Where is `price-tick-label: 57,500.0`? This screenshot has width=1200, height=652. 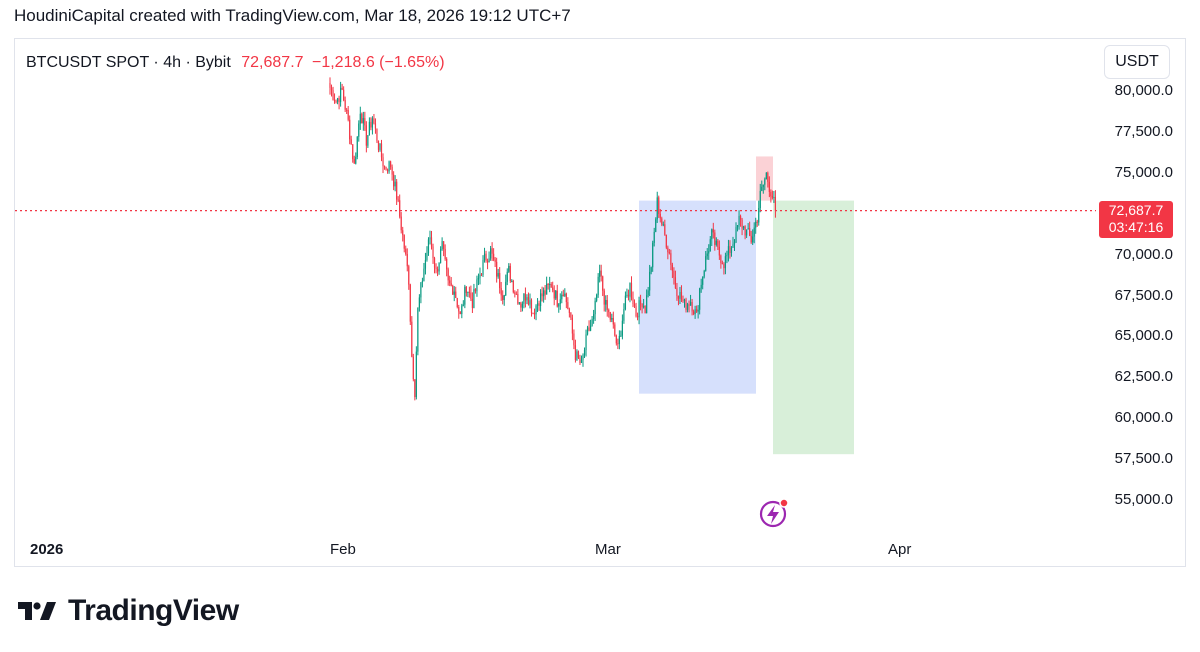
price-tick-label: 57,500.0 is located at coordinates (1143, 459).